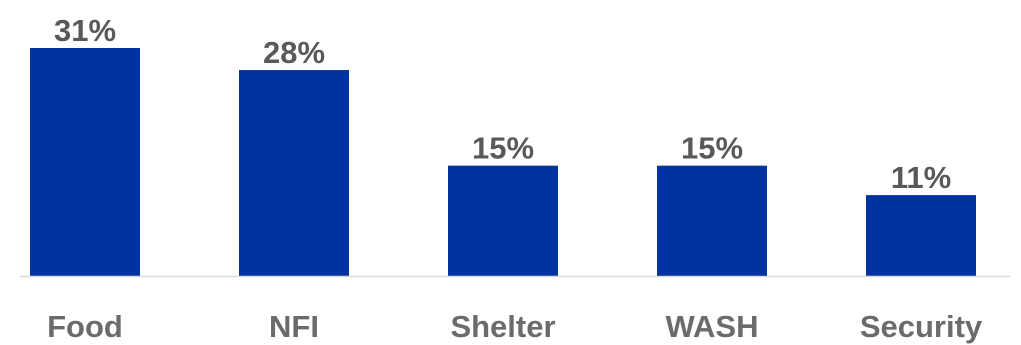  Describe the element at coordinates (921, 177) in the screenshot. I see `value-label-security: 11%` at that location.